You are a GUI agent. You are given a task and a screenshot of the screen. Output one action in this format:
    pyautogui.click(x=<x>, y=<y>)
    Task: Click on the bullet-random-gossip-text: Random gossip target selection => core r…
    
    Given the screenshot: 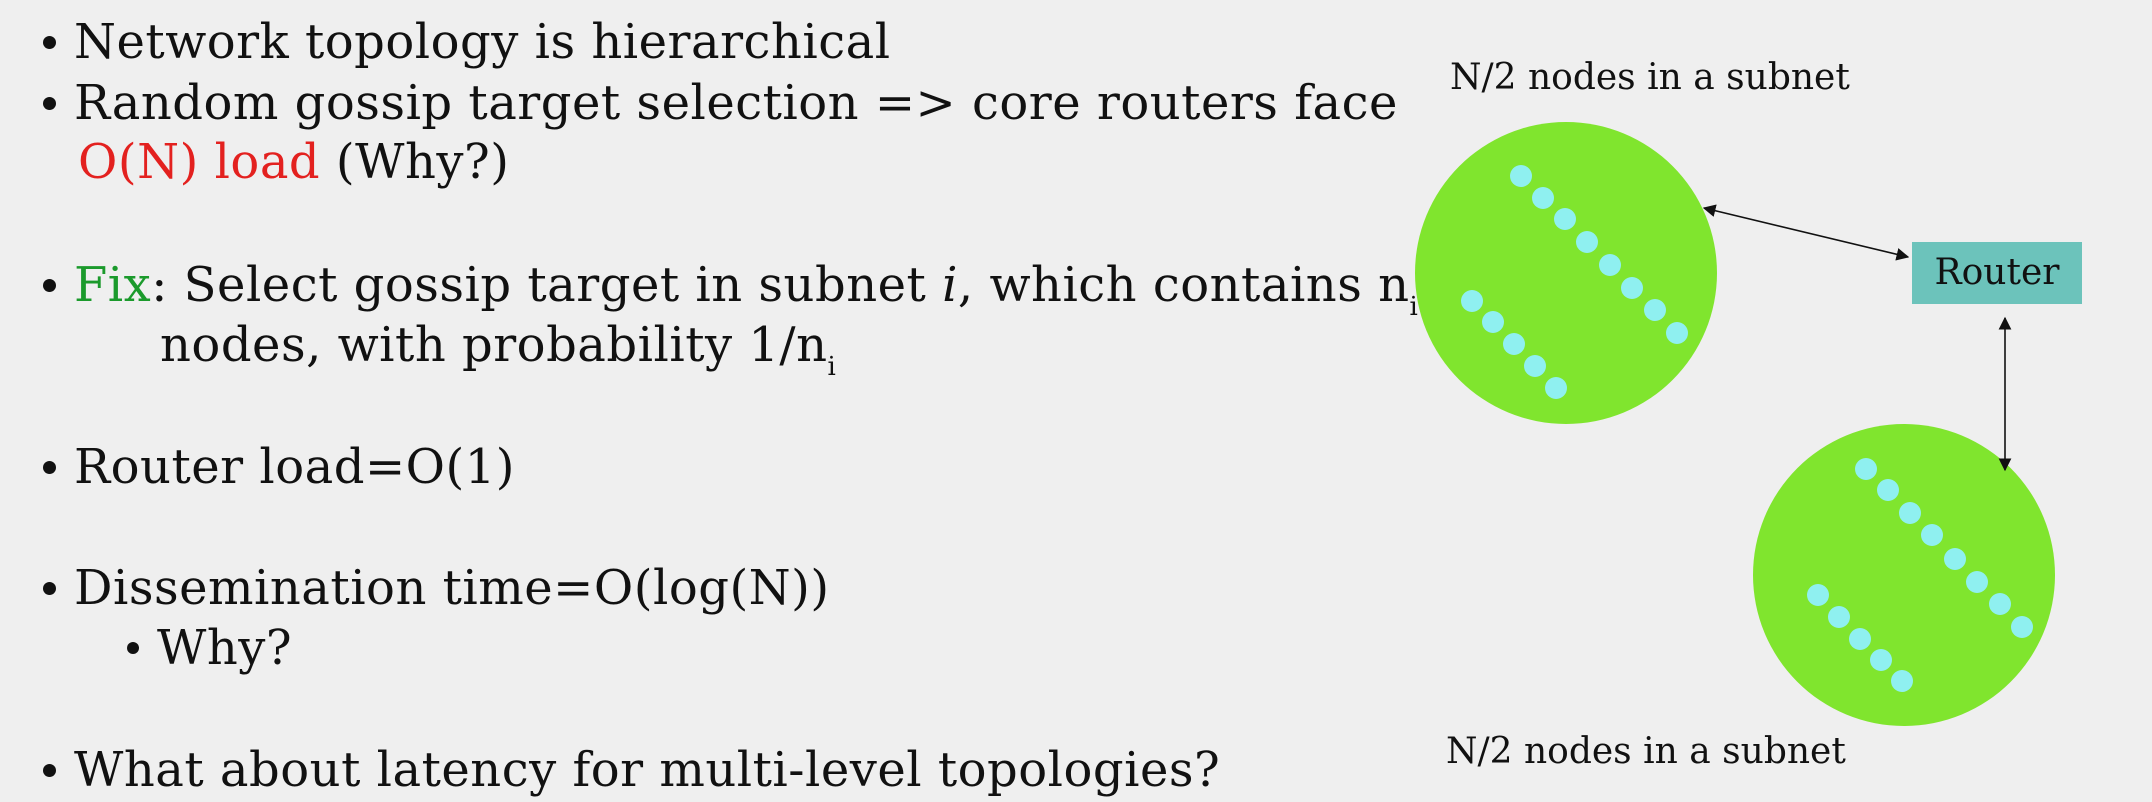 What is the action you would take?
    pyautogui.click(x=736, y=103)
    